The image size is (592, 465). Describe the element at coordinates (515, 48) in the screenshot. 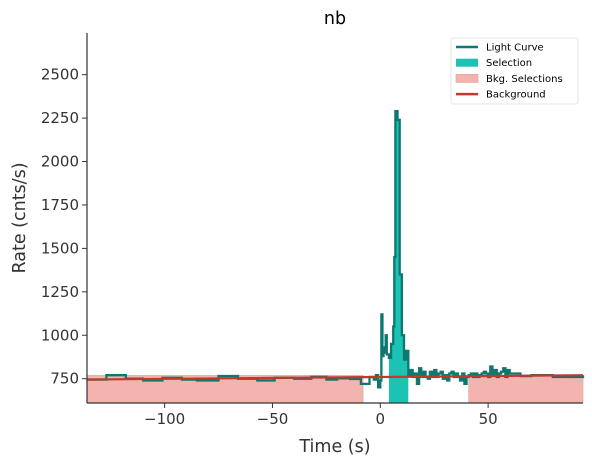

I see `legend-label: Light Curve` at that location.